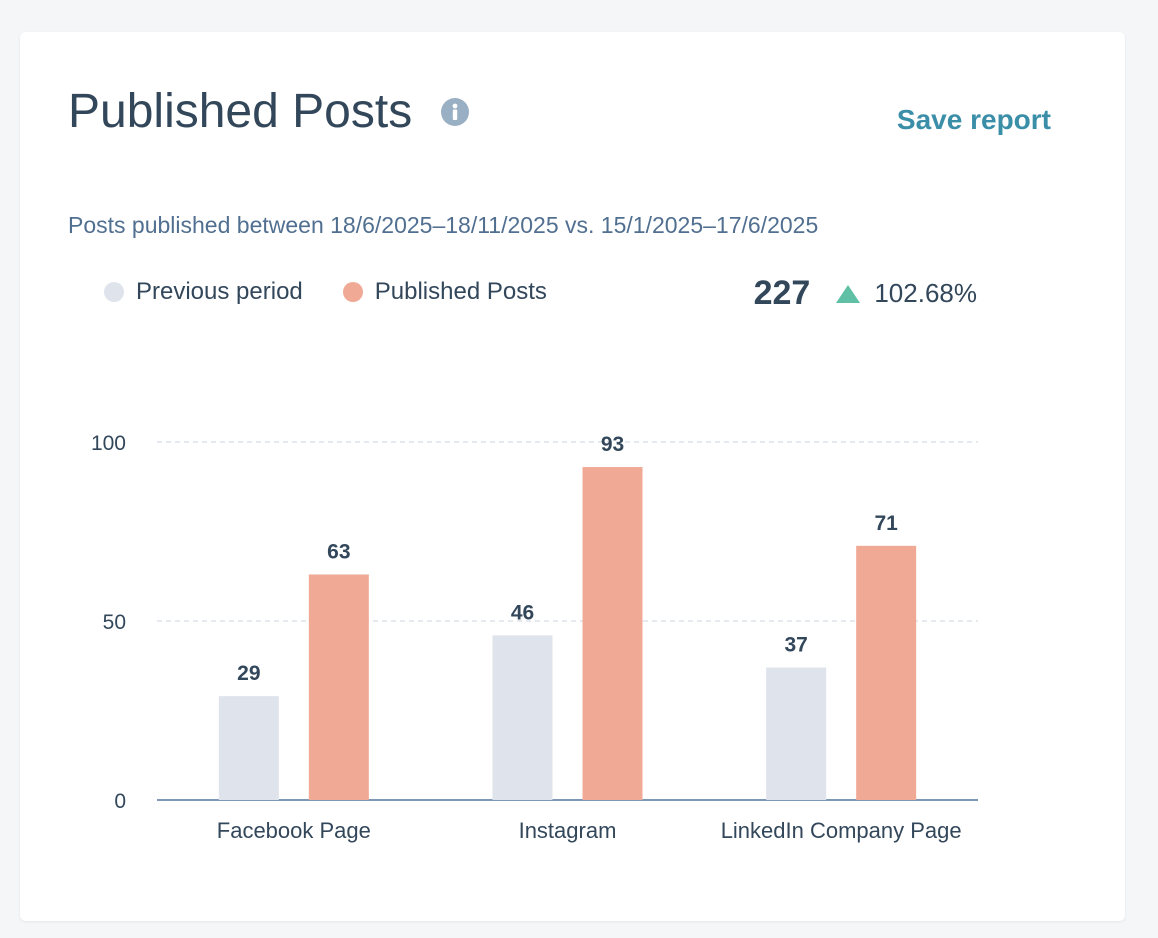 The image size is (1158, 938). Describe the element at coordinates (612, 444) in the screenshot. I see `data-label-published: 93` at that location.